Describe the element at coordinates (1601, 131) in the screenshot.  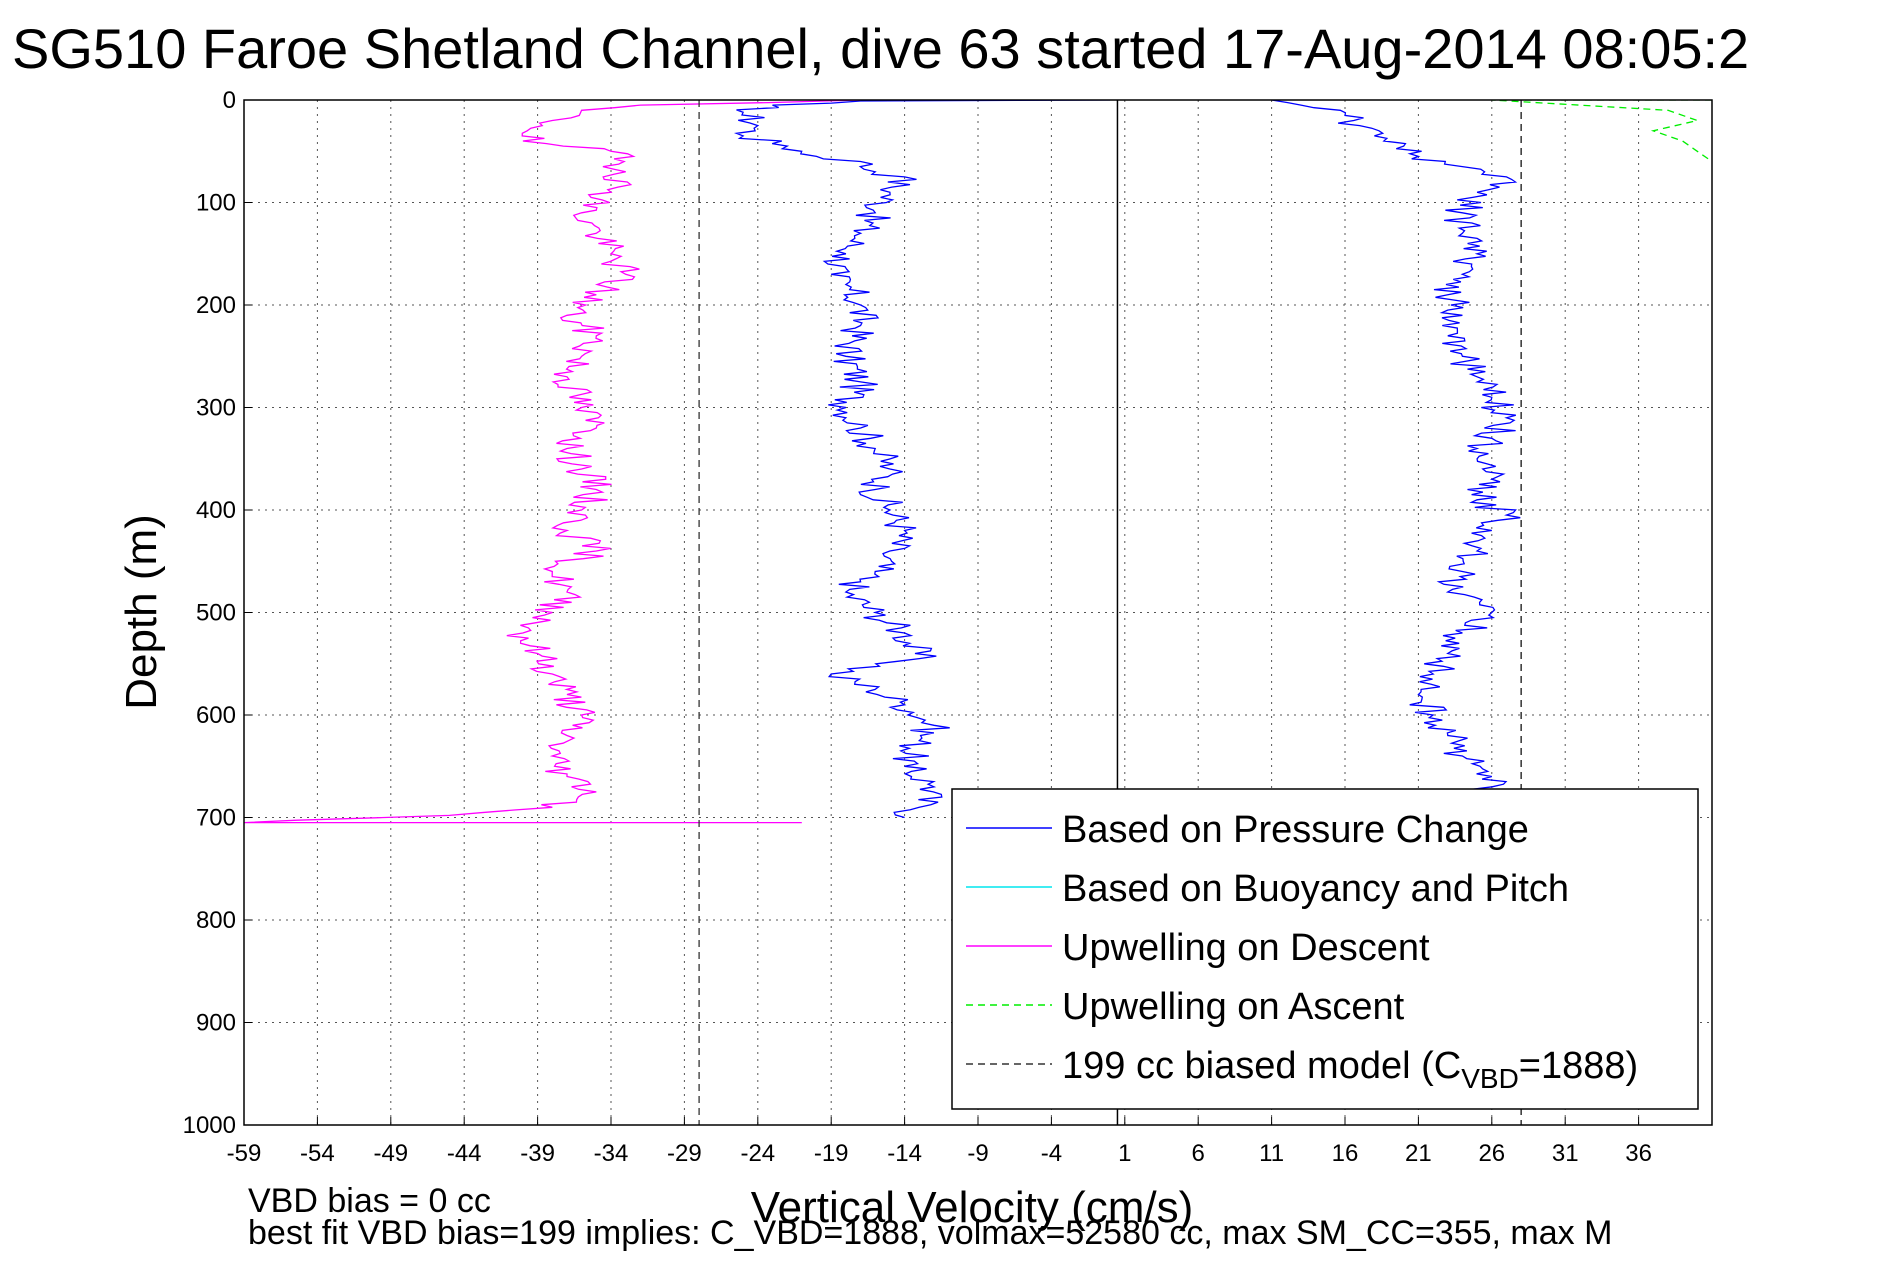
I see `series-line-upwelling-on-ascent` at that location.